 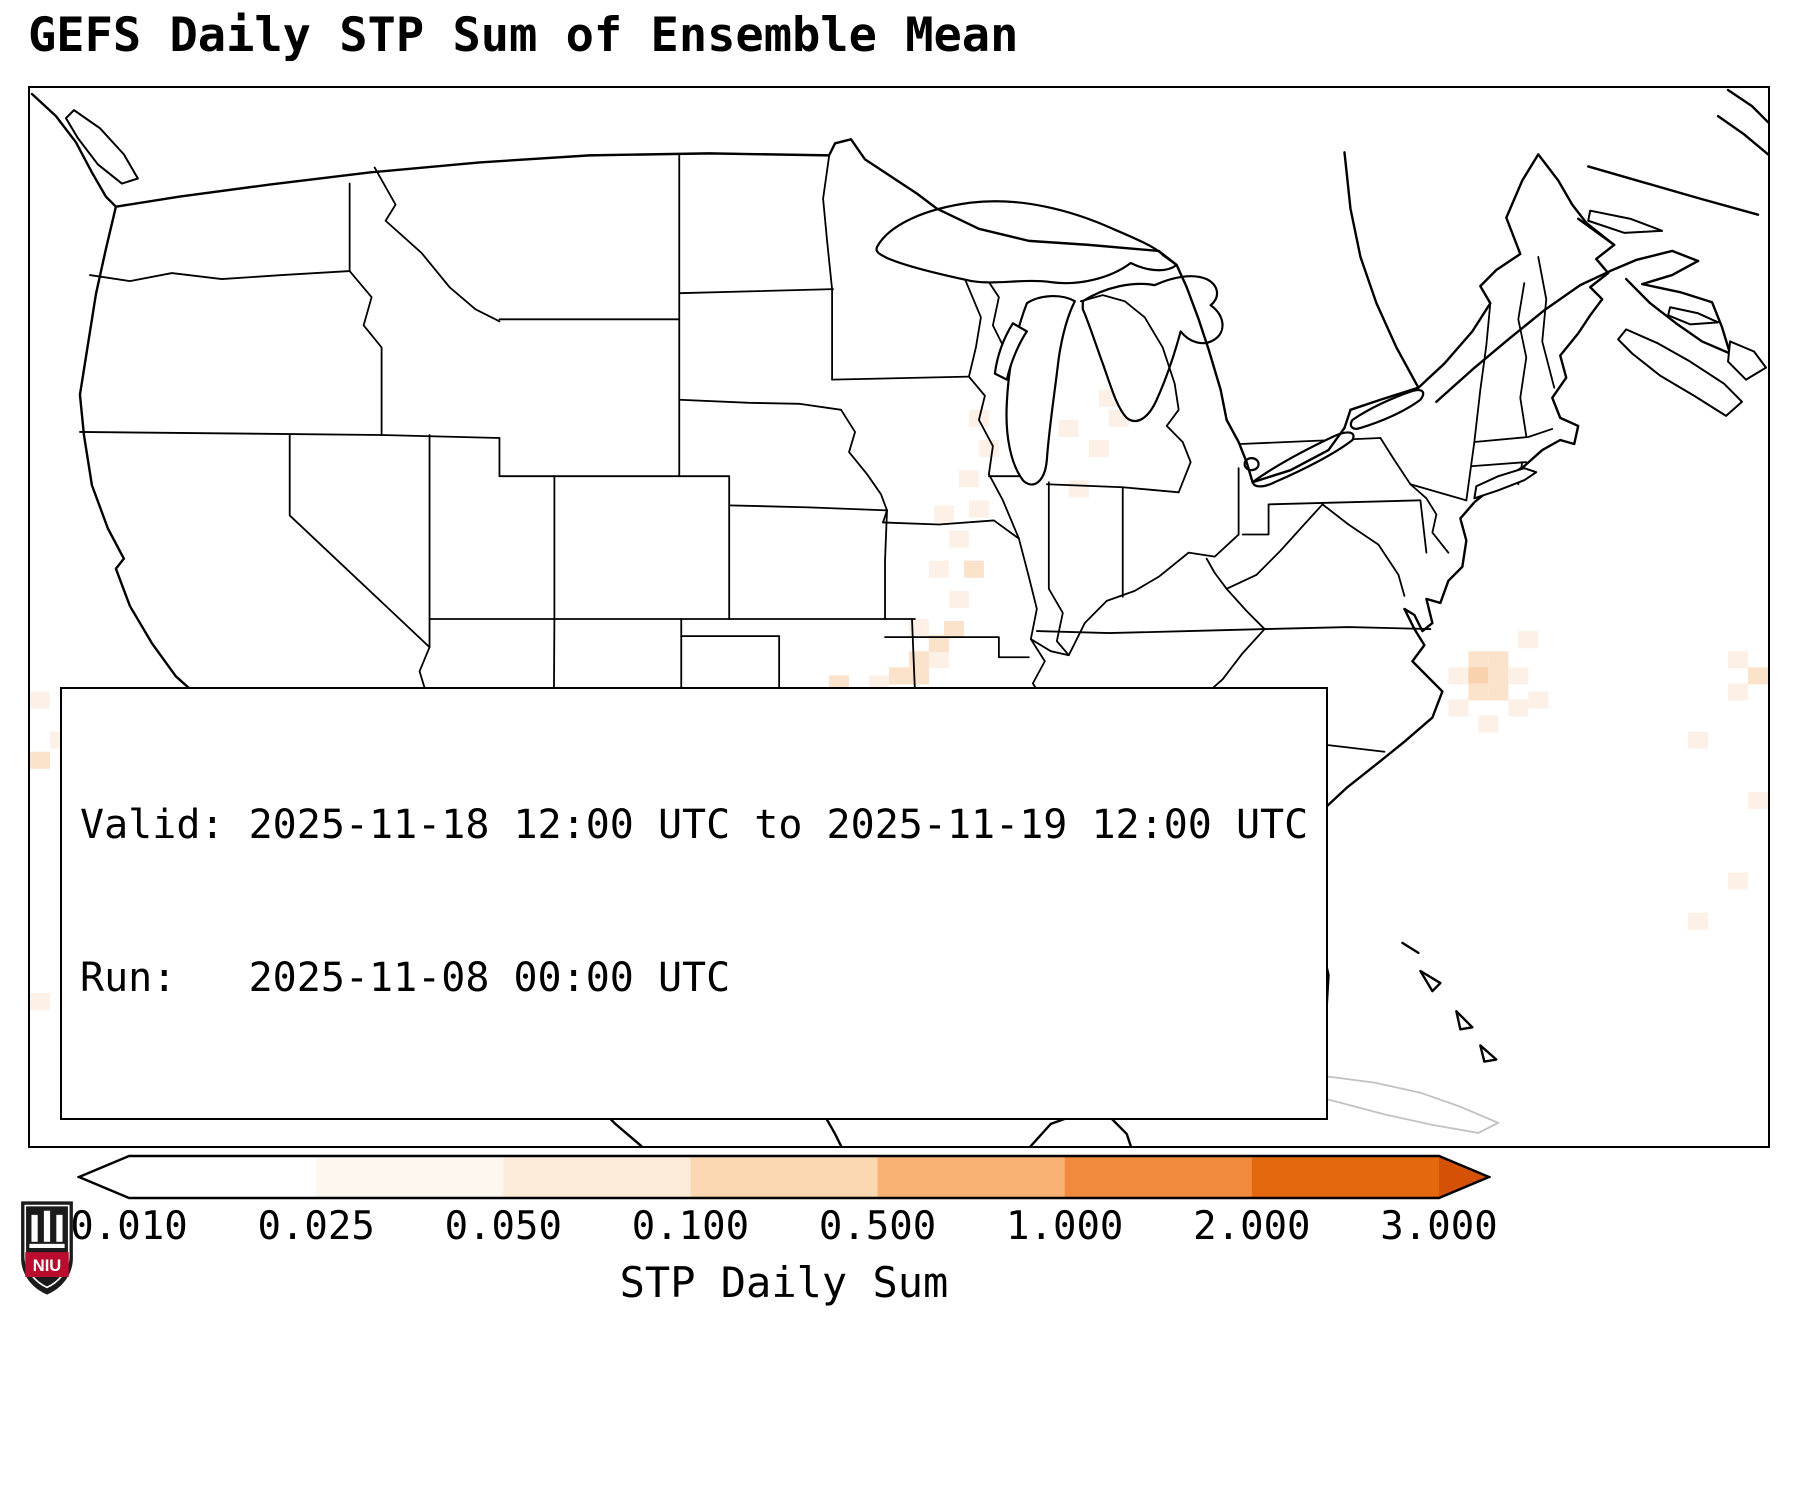 What do you see at coordinates (129, 1226) in the screenshot?
I see `colorbar-tick-label: 0.010` at bounding box center [129, 1226].